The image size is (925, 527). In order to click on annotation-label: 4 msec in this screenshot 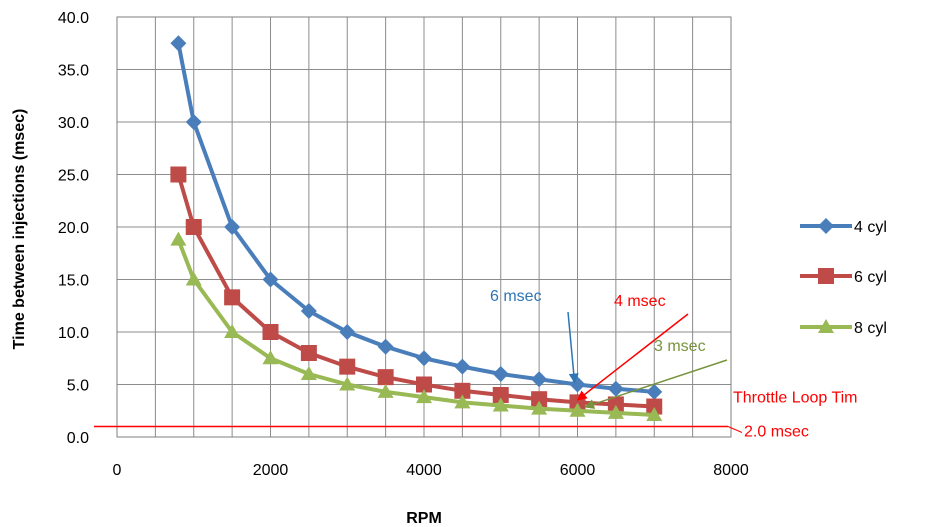, I will do `click(640, 301)`.